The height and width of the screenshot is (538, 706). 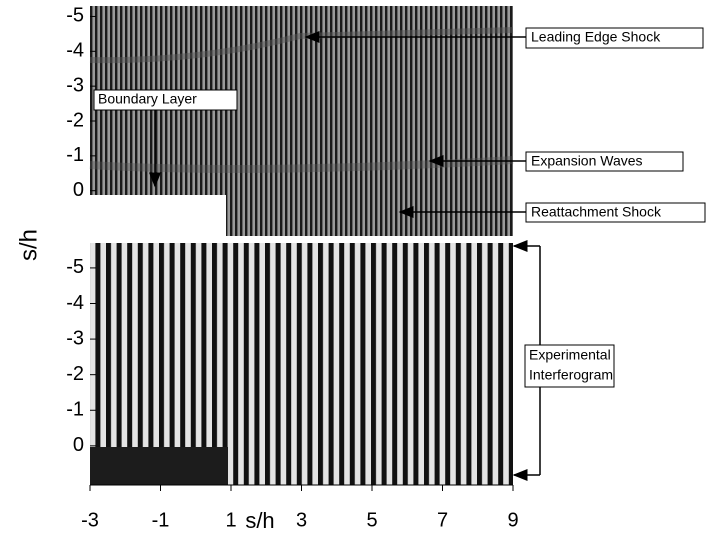 What do you see at coordinates (596, 212) in the screenshot?
I see `annotation-text: Reattachment Shock` at bounding box center [596, 212].